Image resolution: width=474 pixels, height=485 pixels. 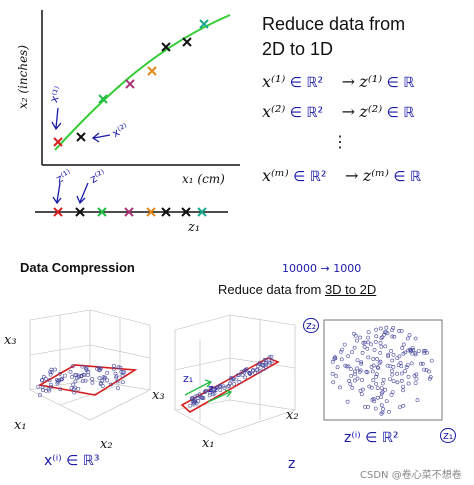 What do you see at coordinates (322, 268) in the screenshot?
I see `hand-note-10000: 10000 → 1000` at bounding box center [322, 268].